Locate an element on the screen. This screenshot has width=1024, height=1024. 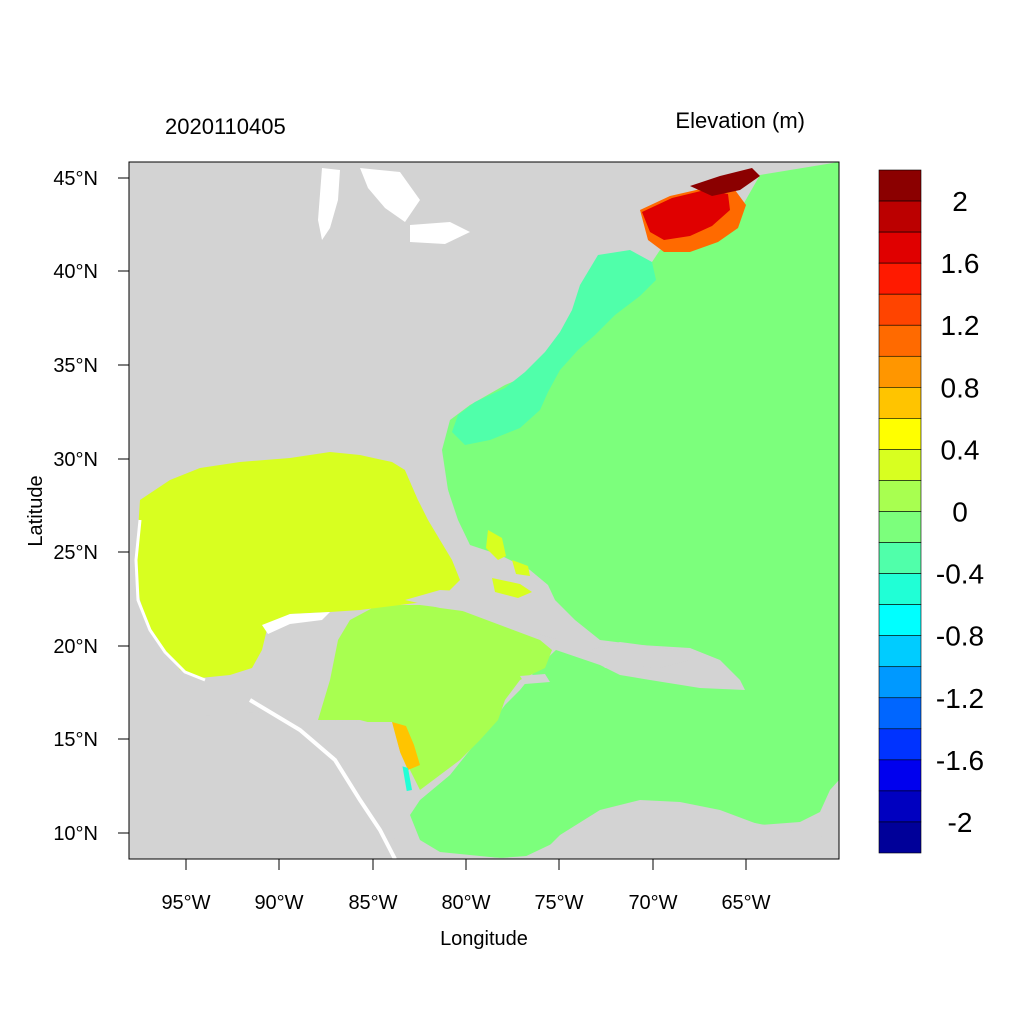
colorbar-tick-label: -1.6 is located at coordinates (960, 760).